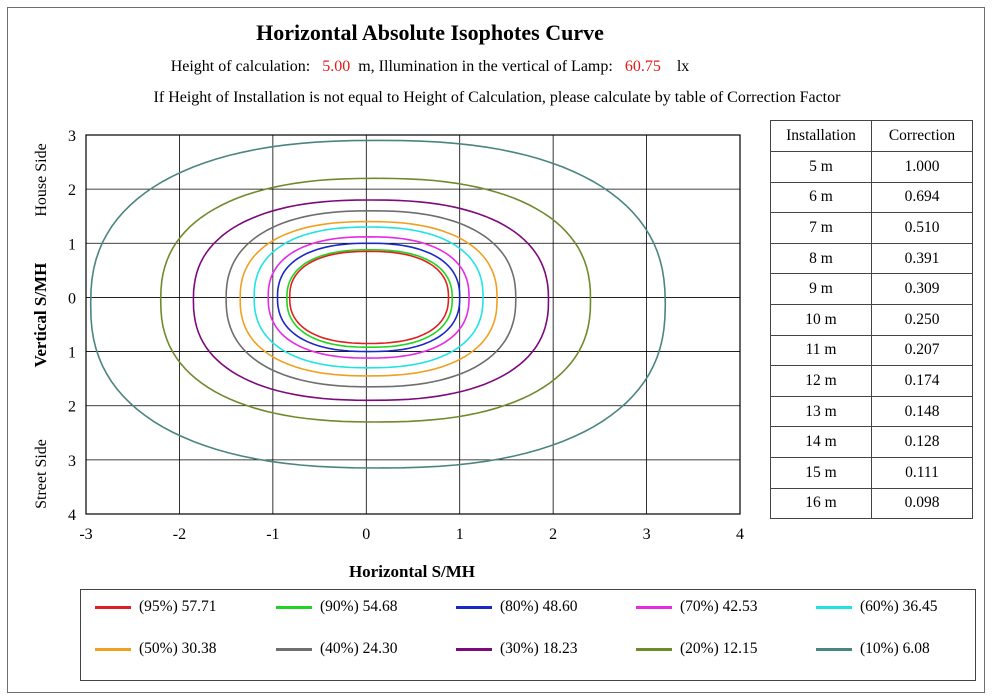 The height and width of the screenshot is (700, 993). I want to click on legend-item: (80%) 48.60, so click(517, 607).